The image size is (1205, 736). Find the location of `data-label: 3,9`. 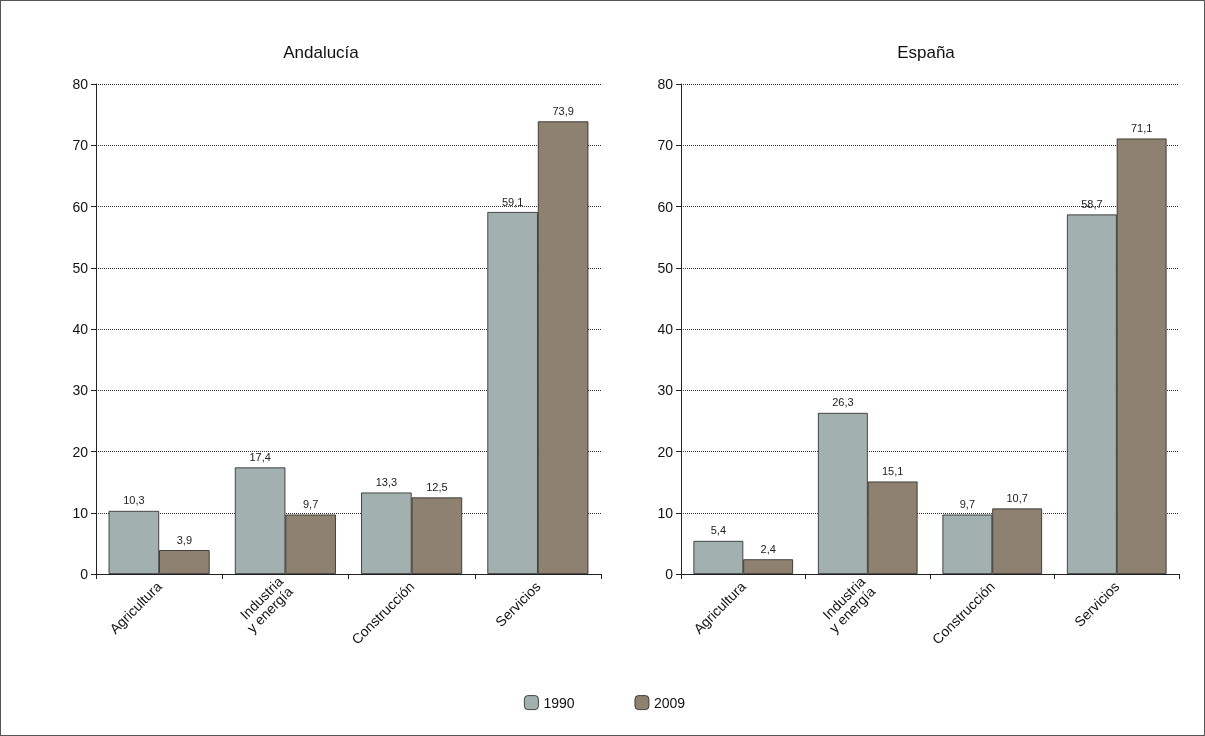

data-label: 3,9 is located at coordinates (184, 539).